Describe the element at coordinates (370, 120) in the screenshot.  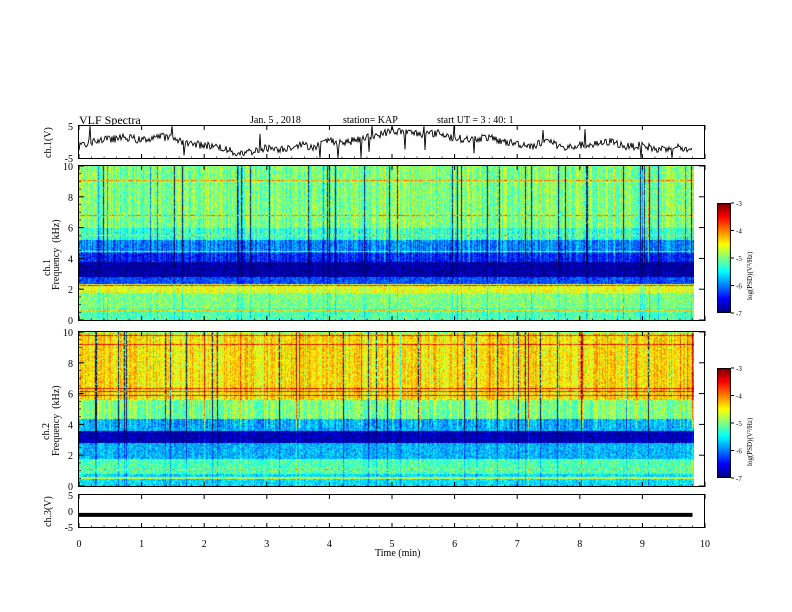
I see `station-label: station= KAP` at that location.